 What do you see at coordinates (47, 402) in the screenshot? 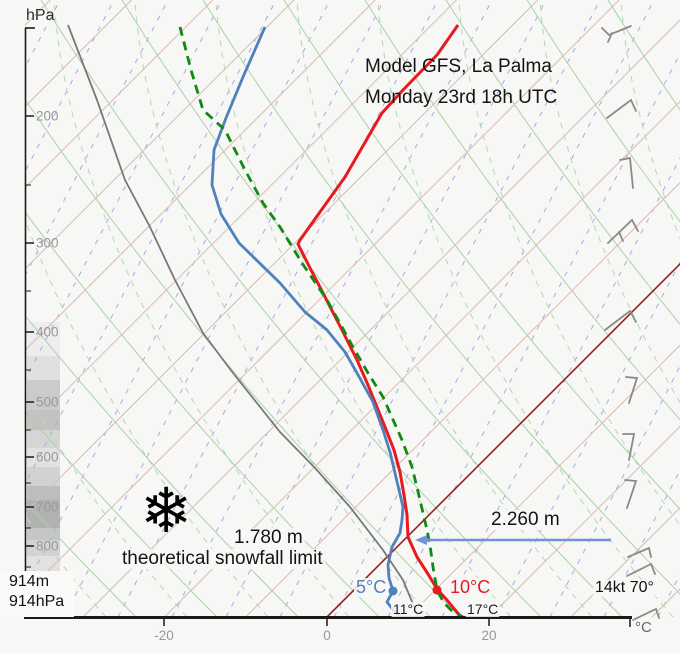
I see `pressure-tick-label: 500` at bounding box center [47, 402].